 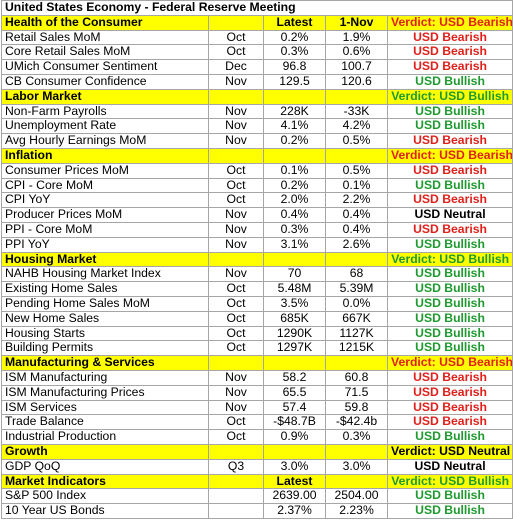 I want to click on section-header-row: Inflation Verdict: USD Bearish, so click(x=257, y=155).